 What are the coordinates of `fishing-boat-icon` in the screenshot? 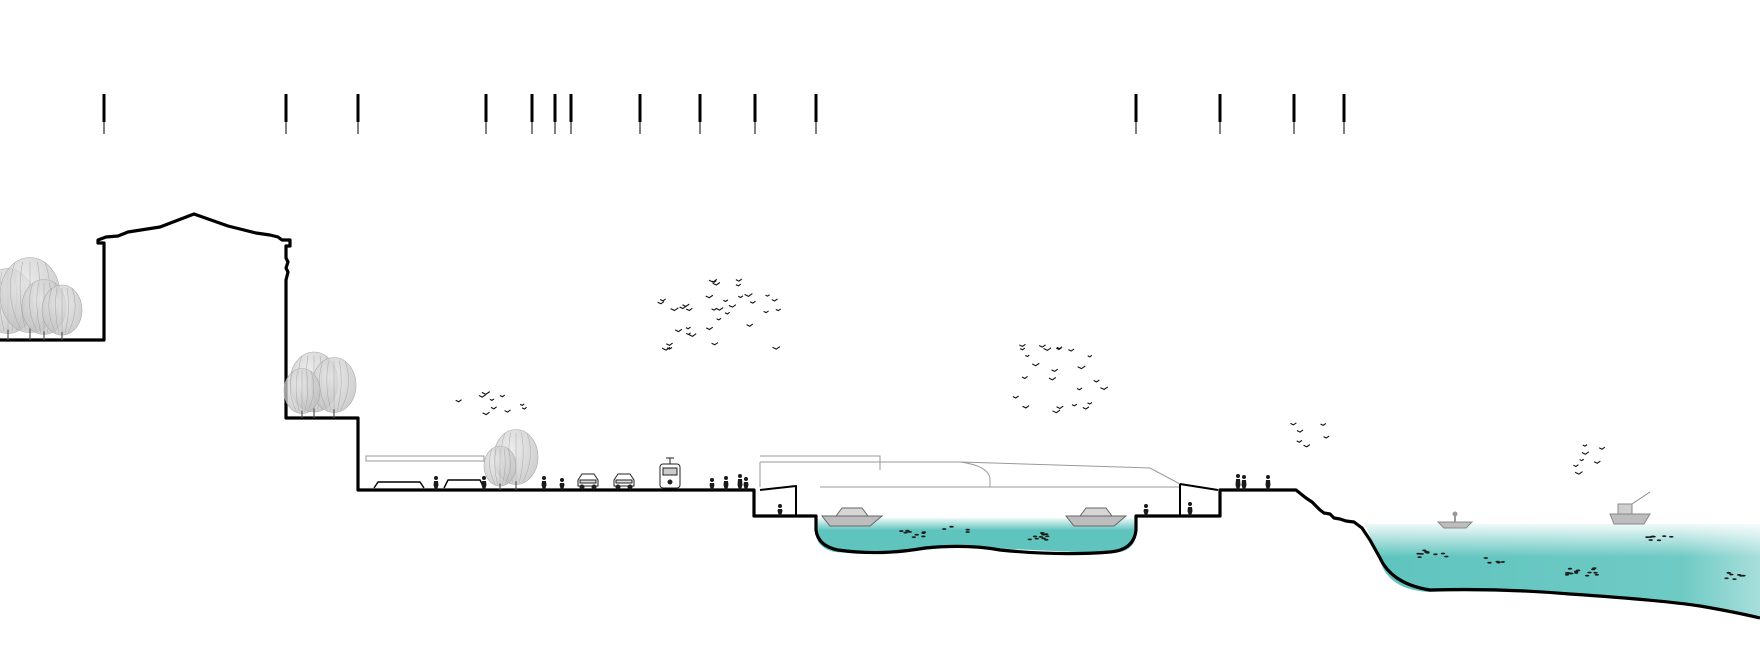 It's located at (1630, 508).